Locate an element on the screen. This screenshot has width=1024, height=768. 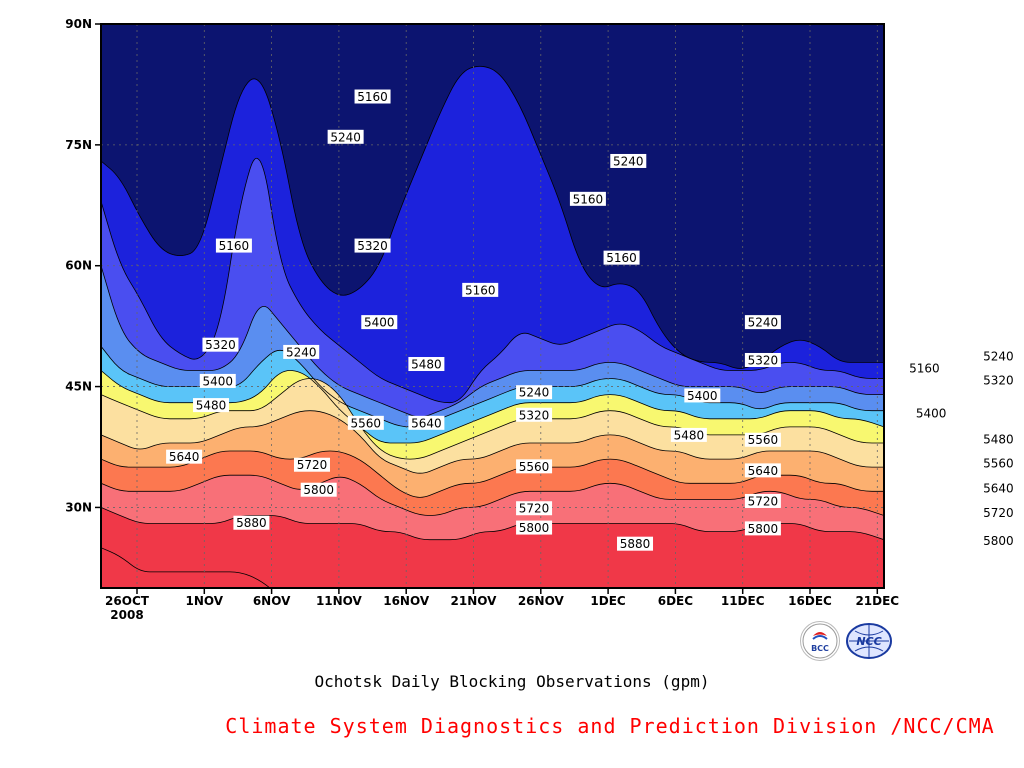
ncc-logo-text: NCC is located at coordinates (868, 641).